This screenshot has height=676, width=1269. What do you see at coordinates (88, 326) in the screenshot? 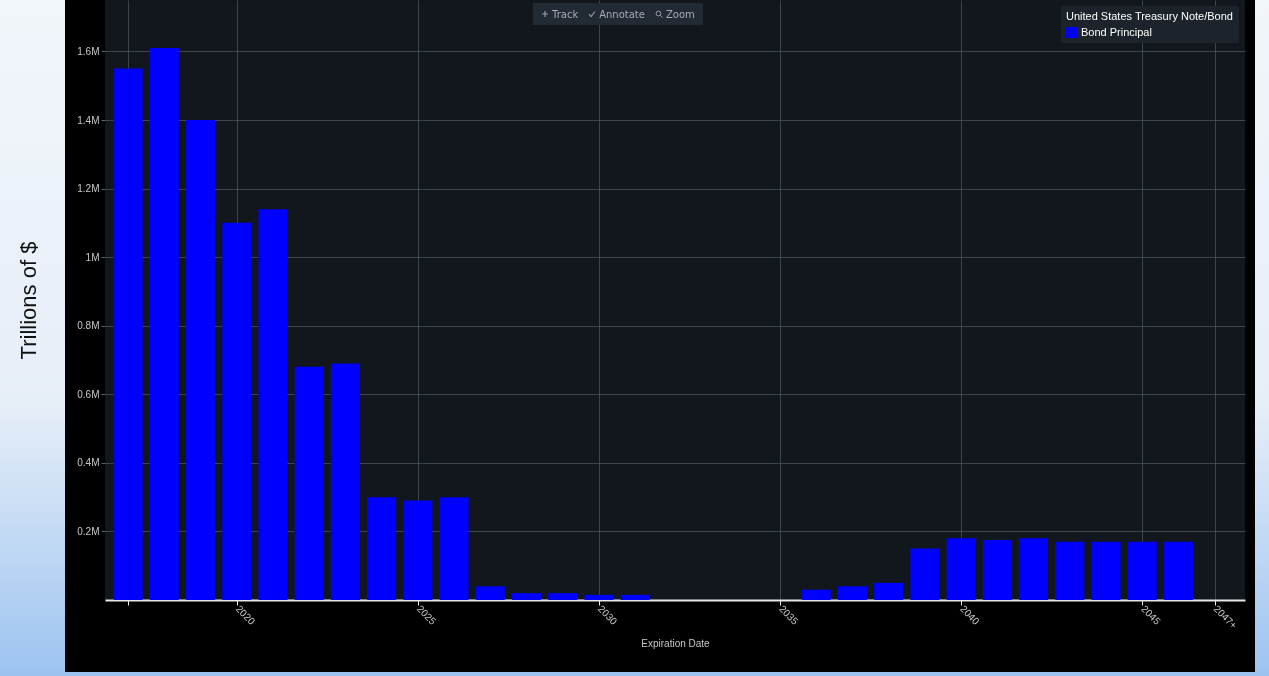
I see `y-tick-label: 0.8M` at bounding box center [88, 326].